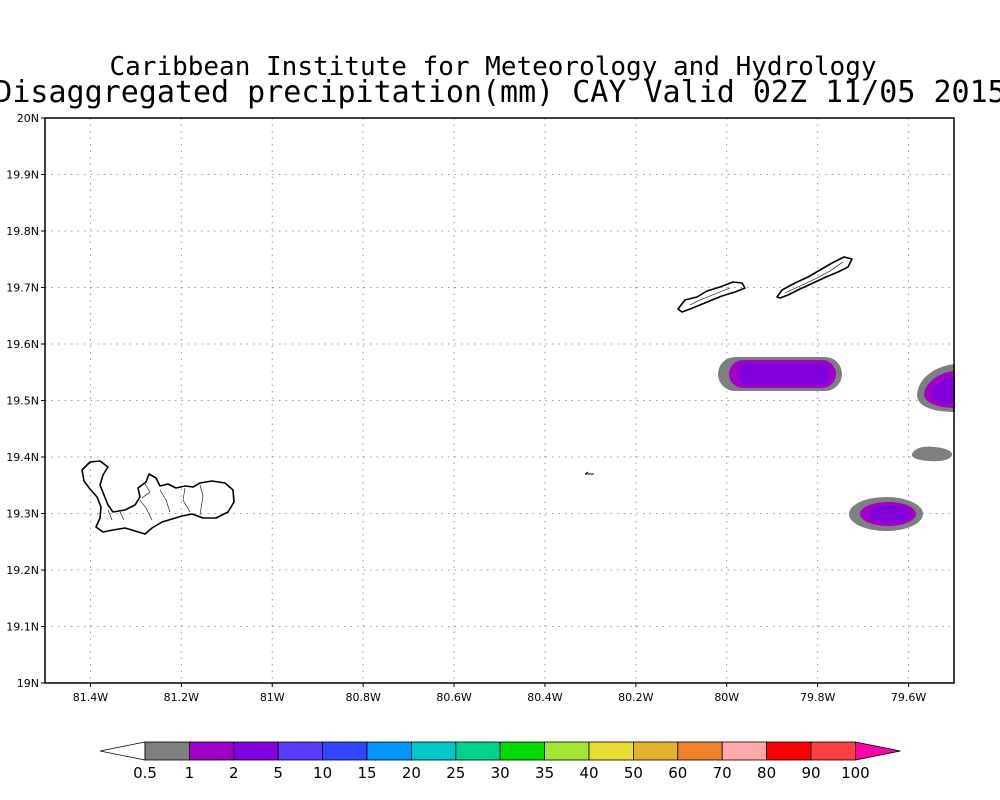  What do you see at coordinates (22, 457) in the screenshot?
I see `lat-label: 19.4N` at bounding box center [22, 457].